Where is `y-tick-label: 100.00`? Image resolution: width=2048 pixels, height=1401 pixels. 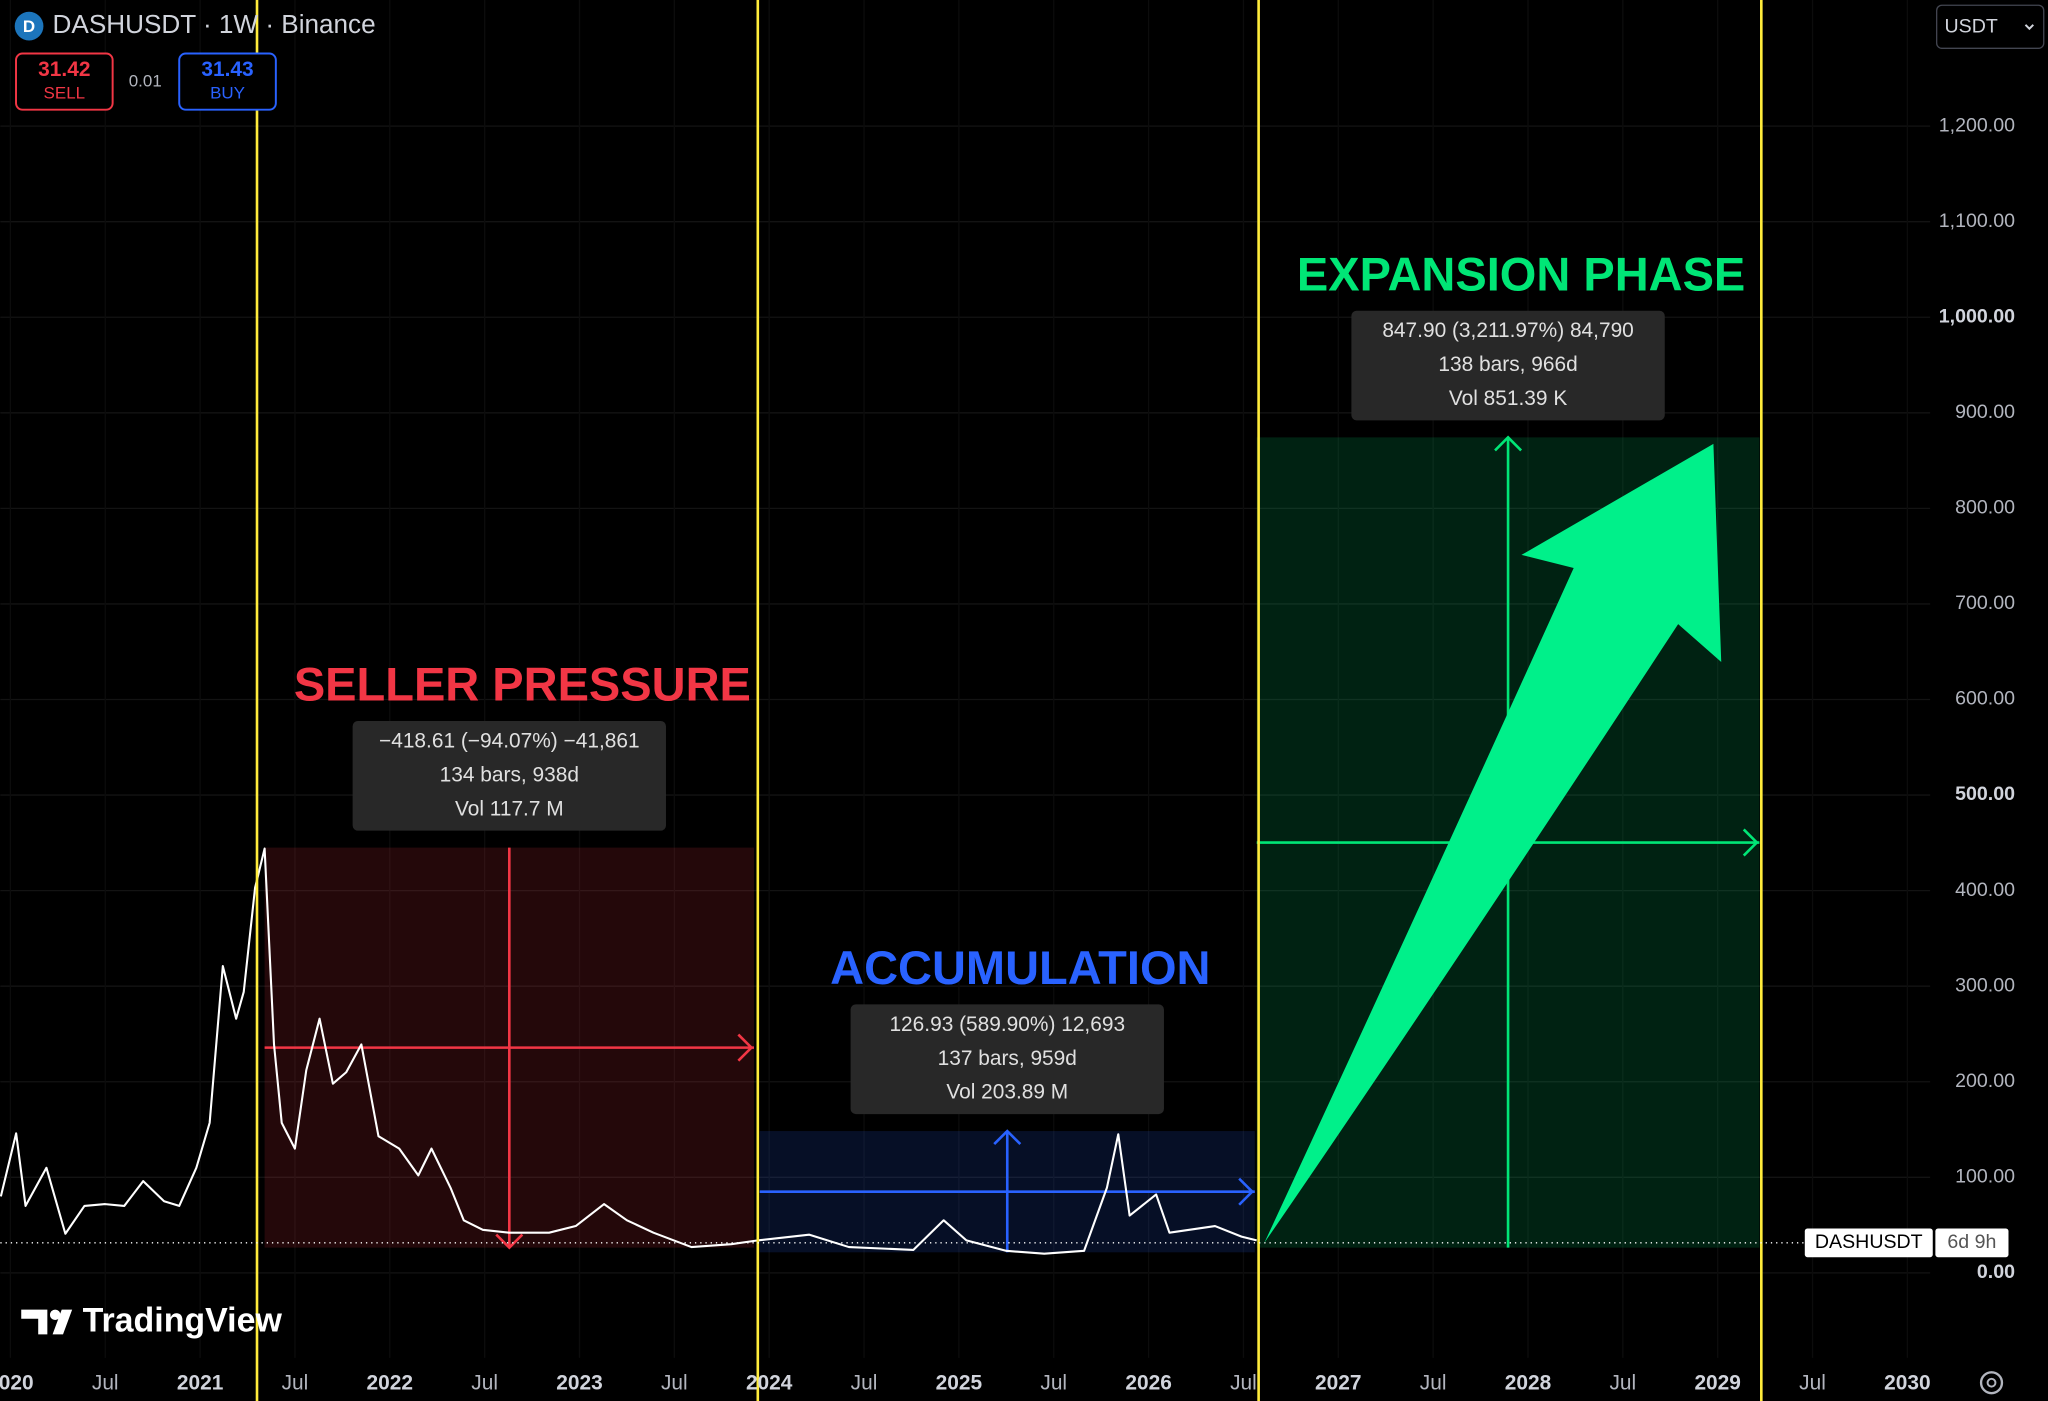 y-tick-label: 100.00 is located at coordinates (1985, 1176).